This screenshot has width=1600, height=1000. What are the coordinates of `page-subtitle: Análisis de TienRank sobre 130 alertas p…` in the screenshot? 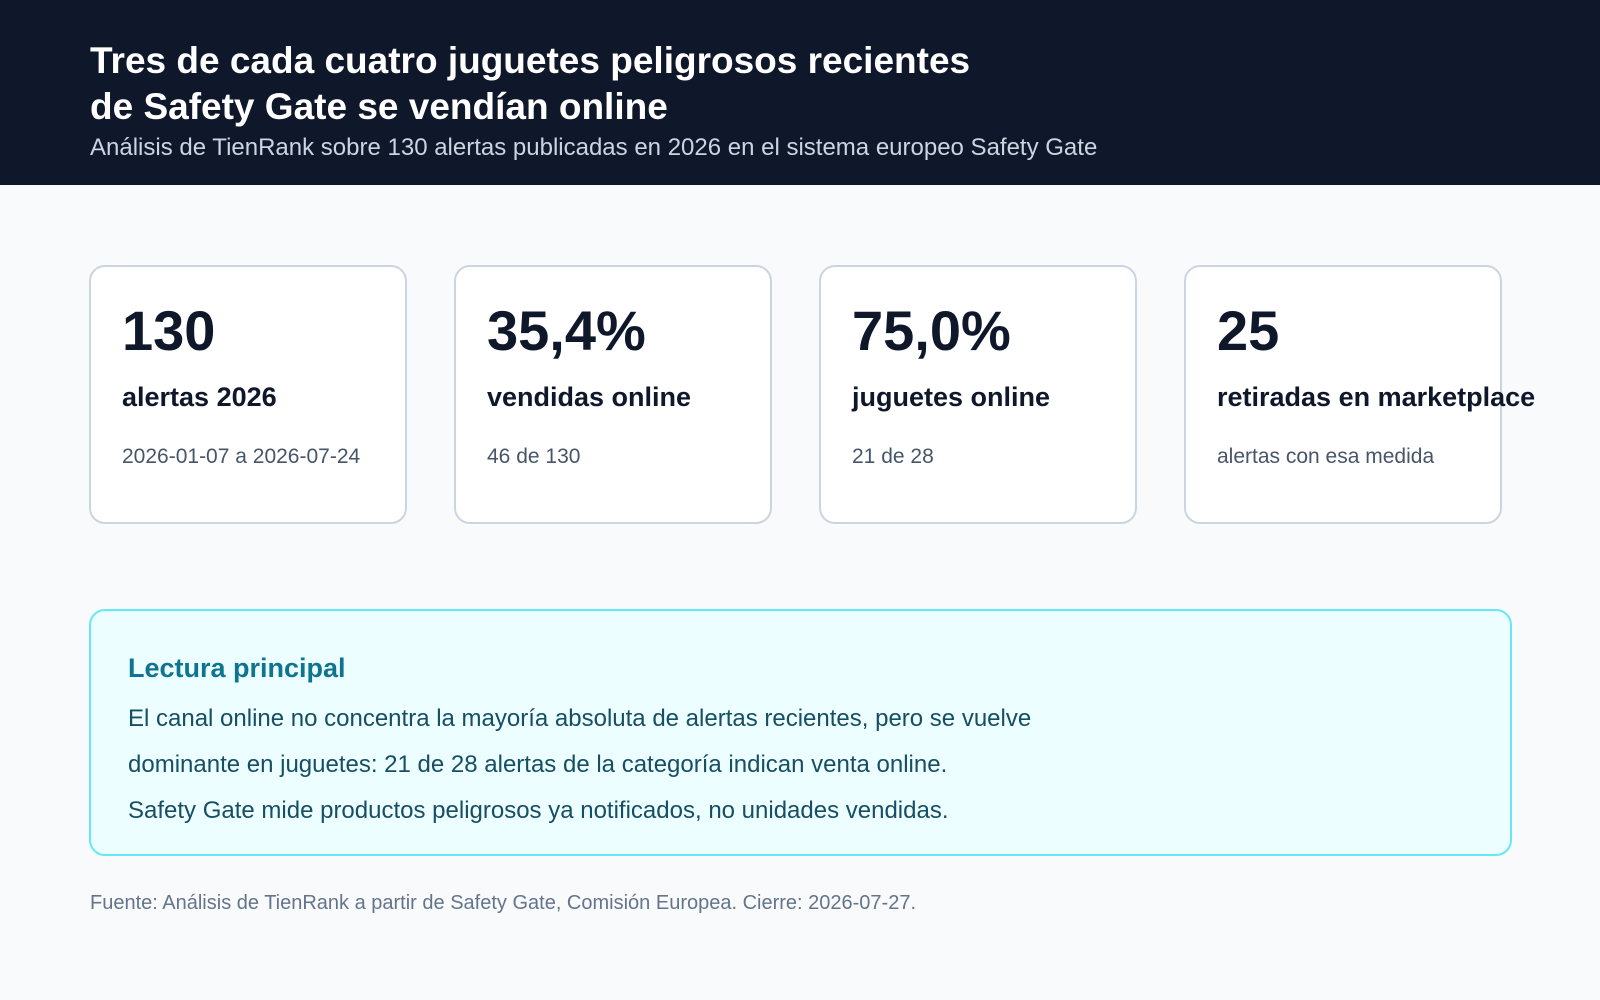 It's located at (594, 147).